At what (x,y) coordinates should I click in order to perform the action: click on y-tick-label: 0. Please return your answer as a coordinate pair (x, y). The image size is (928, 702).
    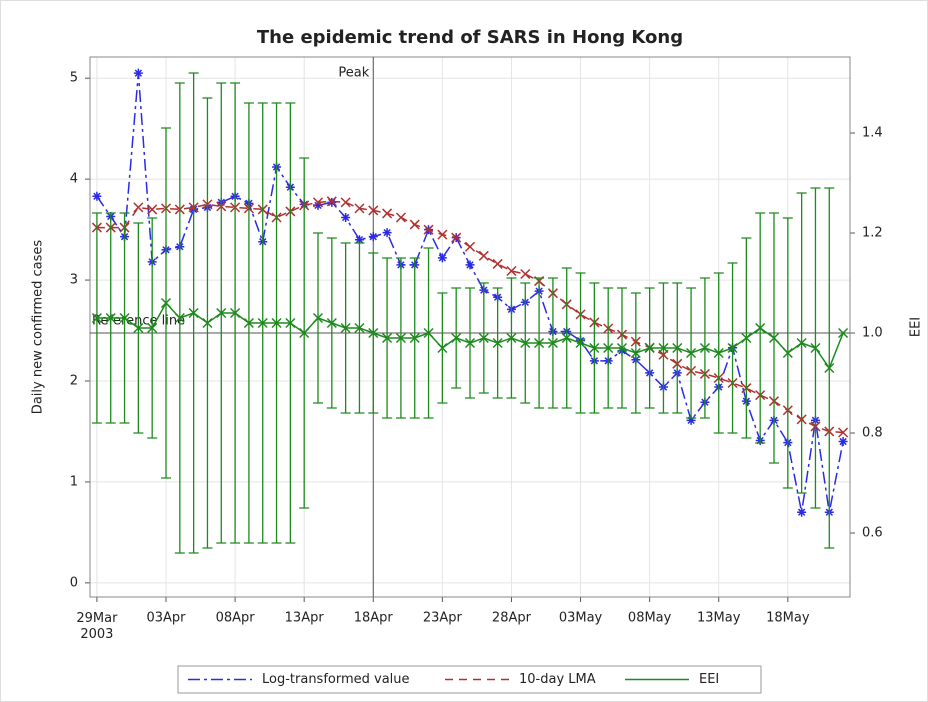
    Looking at the image, I should click on (74, 582).